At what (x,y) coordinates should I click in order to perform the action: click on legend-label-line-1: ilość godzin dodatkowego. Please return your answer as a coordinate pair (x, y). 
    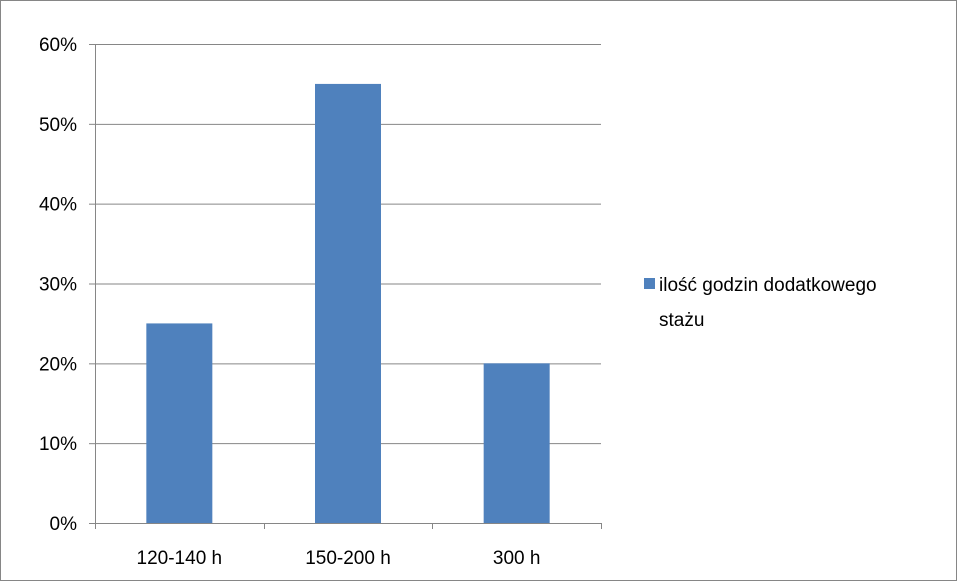
    Looking at the image, I should click on (768, 285).